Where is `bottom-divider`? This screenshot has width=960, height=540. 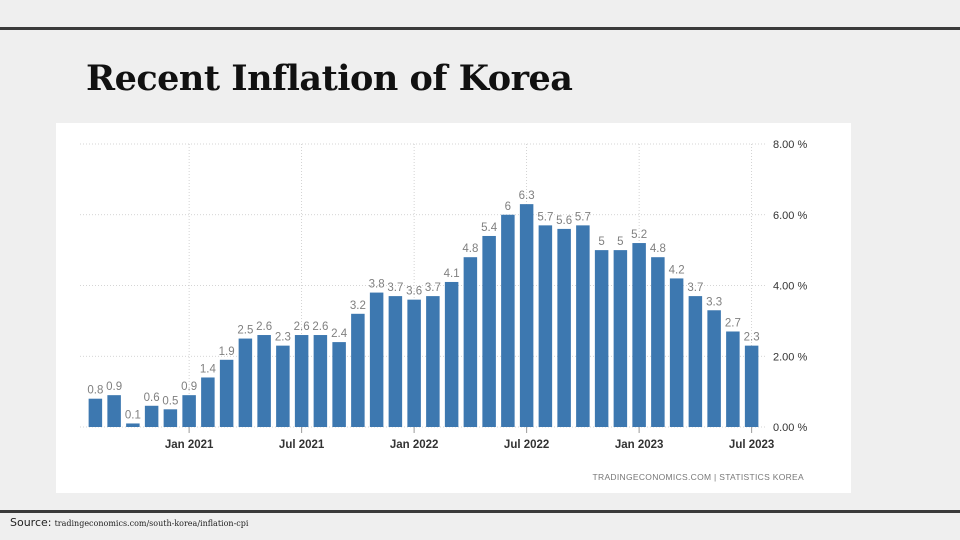
bottom-divider is located at coordinates (480, 511).